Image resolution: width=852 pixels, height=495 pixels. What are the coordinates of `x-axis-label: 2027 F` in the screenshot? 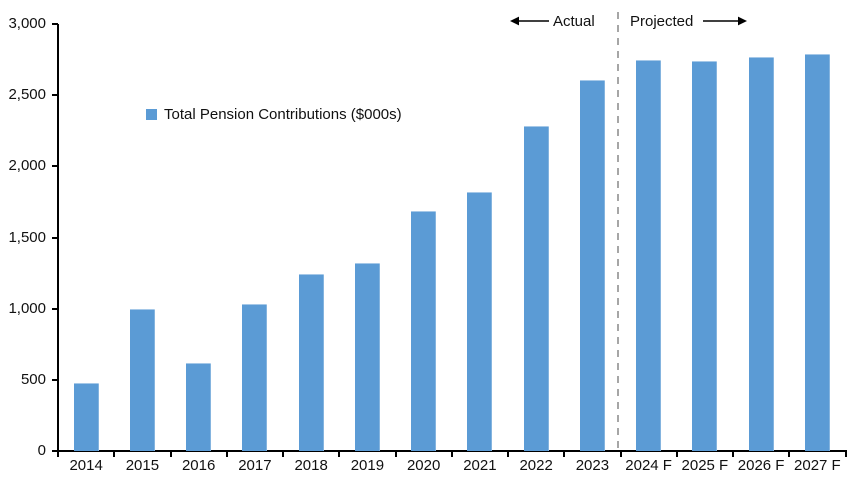 It's located at (817, 465).